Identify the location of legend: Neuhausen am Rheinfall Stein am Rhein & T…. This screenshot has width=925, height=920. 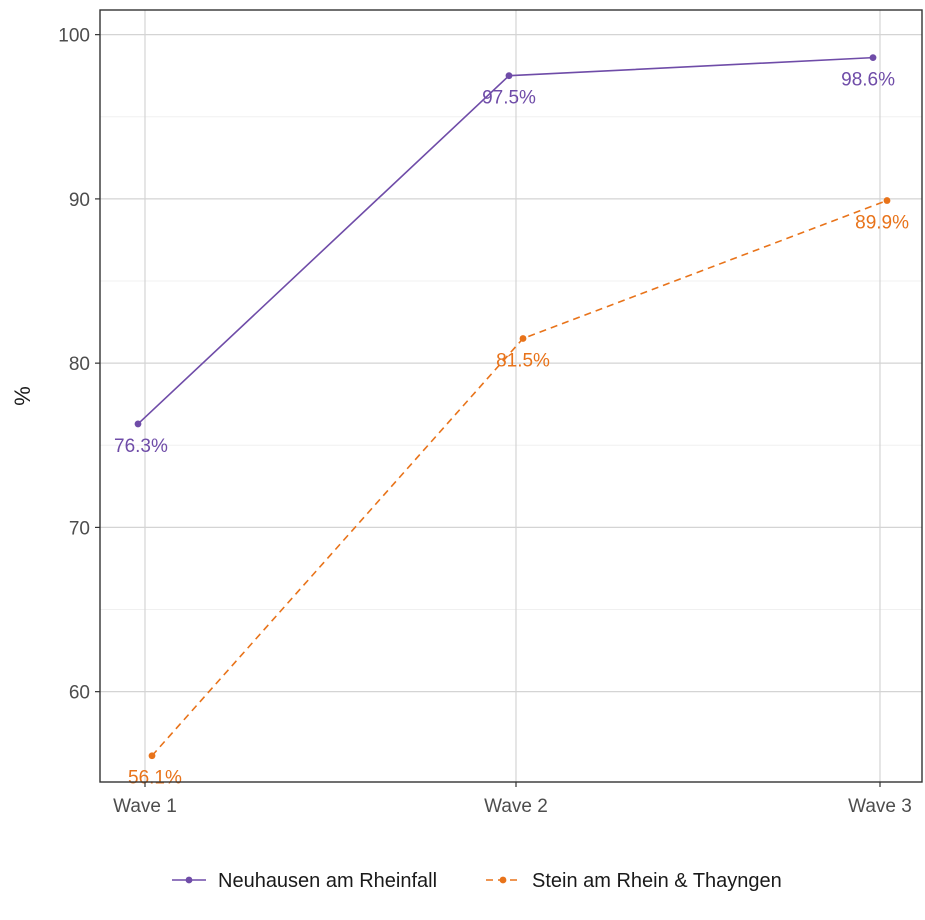
(477, 881).